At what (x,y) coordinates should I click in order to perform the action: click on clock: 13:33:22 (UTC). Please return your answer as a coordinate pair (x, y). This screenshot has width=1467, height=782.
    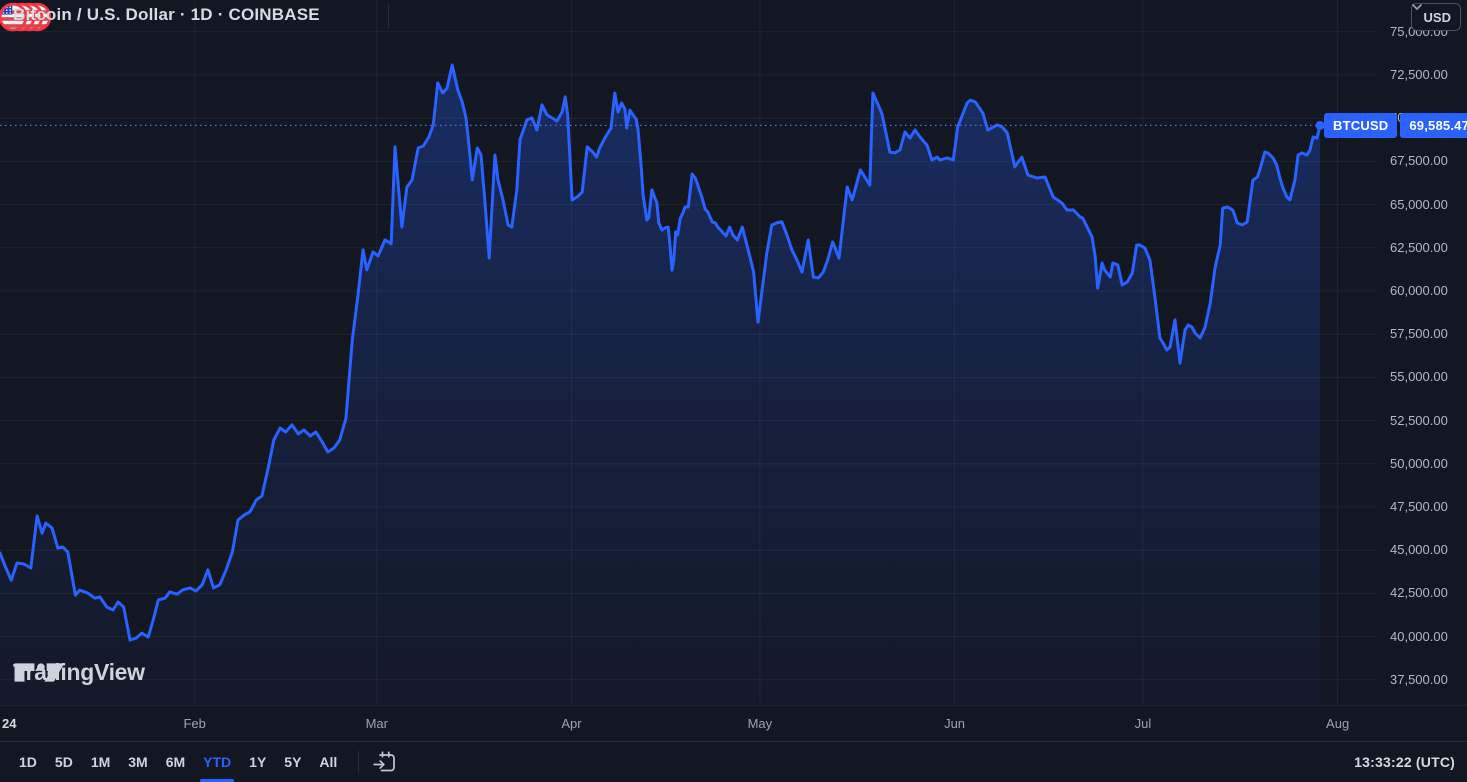
    Looking at the image, I should click on (1404, 762).